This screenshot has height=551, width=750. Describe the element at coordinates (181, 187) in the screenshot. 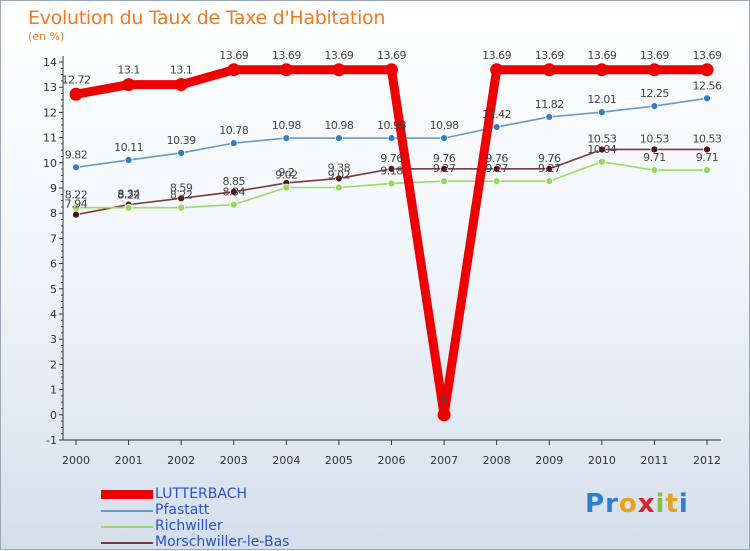

I see `data-label: 8.59` at that location.